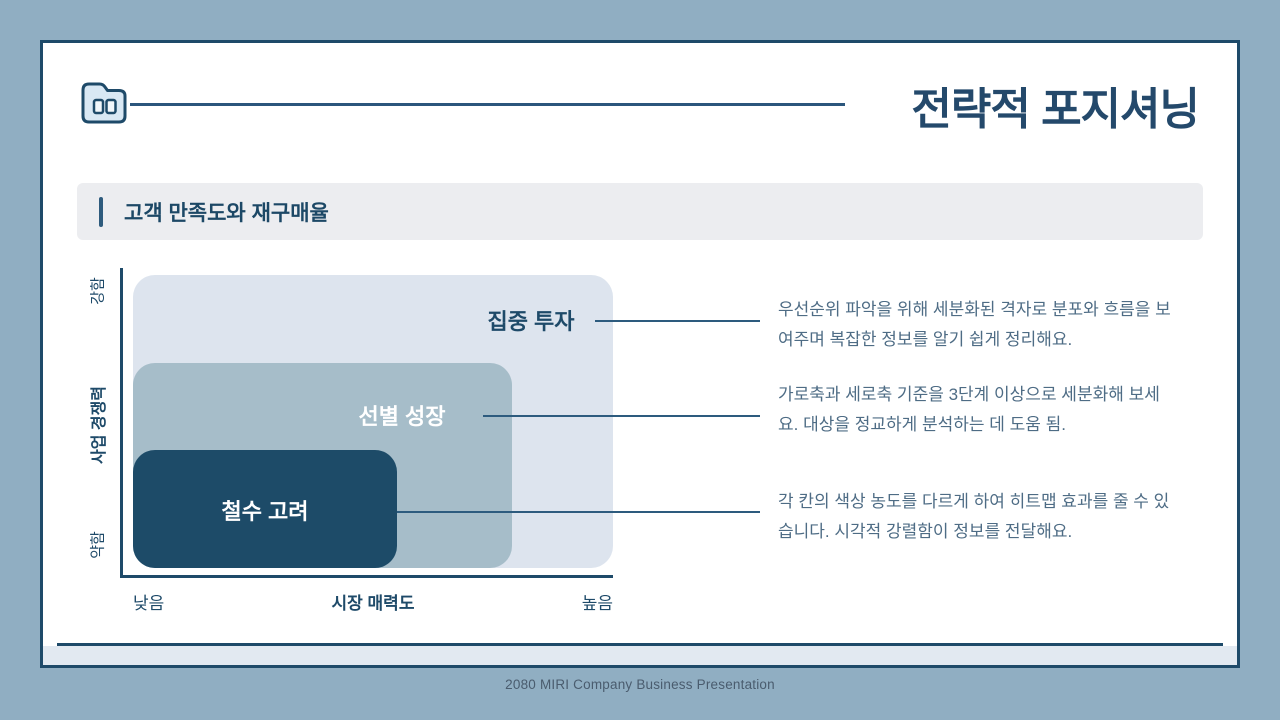 This screenshot has width=1280, height=720. What do you see at coordinates (487, 104) in the screenshot?
I see `header-divider-line` at bounding box center [487, 104].